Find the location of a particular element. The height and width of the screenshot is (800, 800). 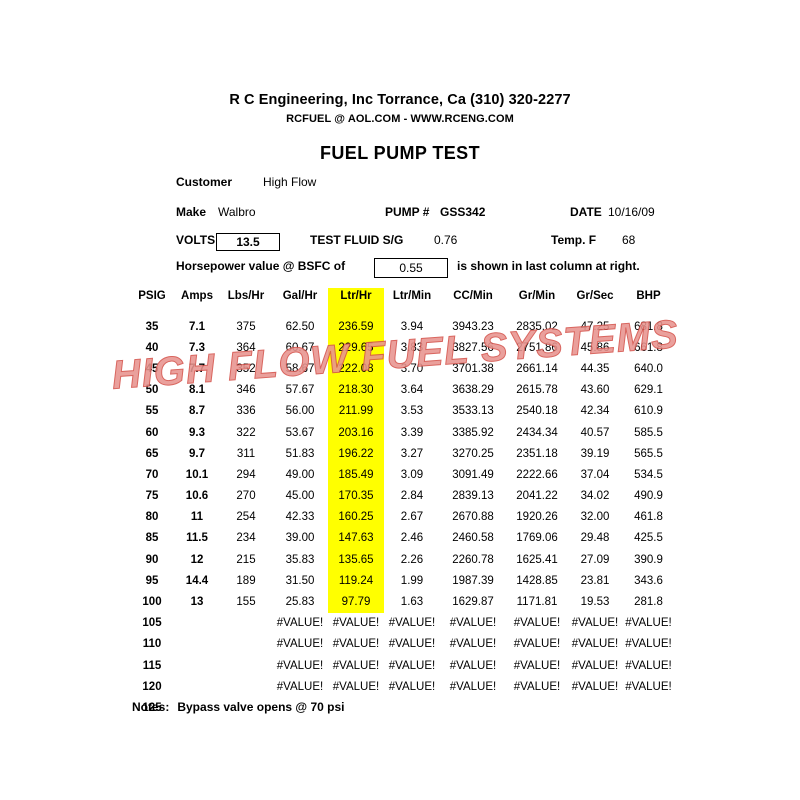

bsfc-field: 0.55 is located at coordinates (411, 267).